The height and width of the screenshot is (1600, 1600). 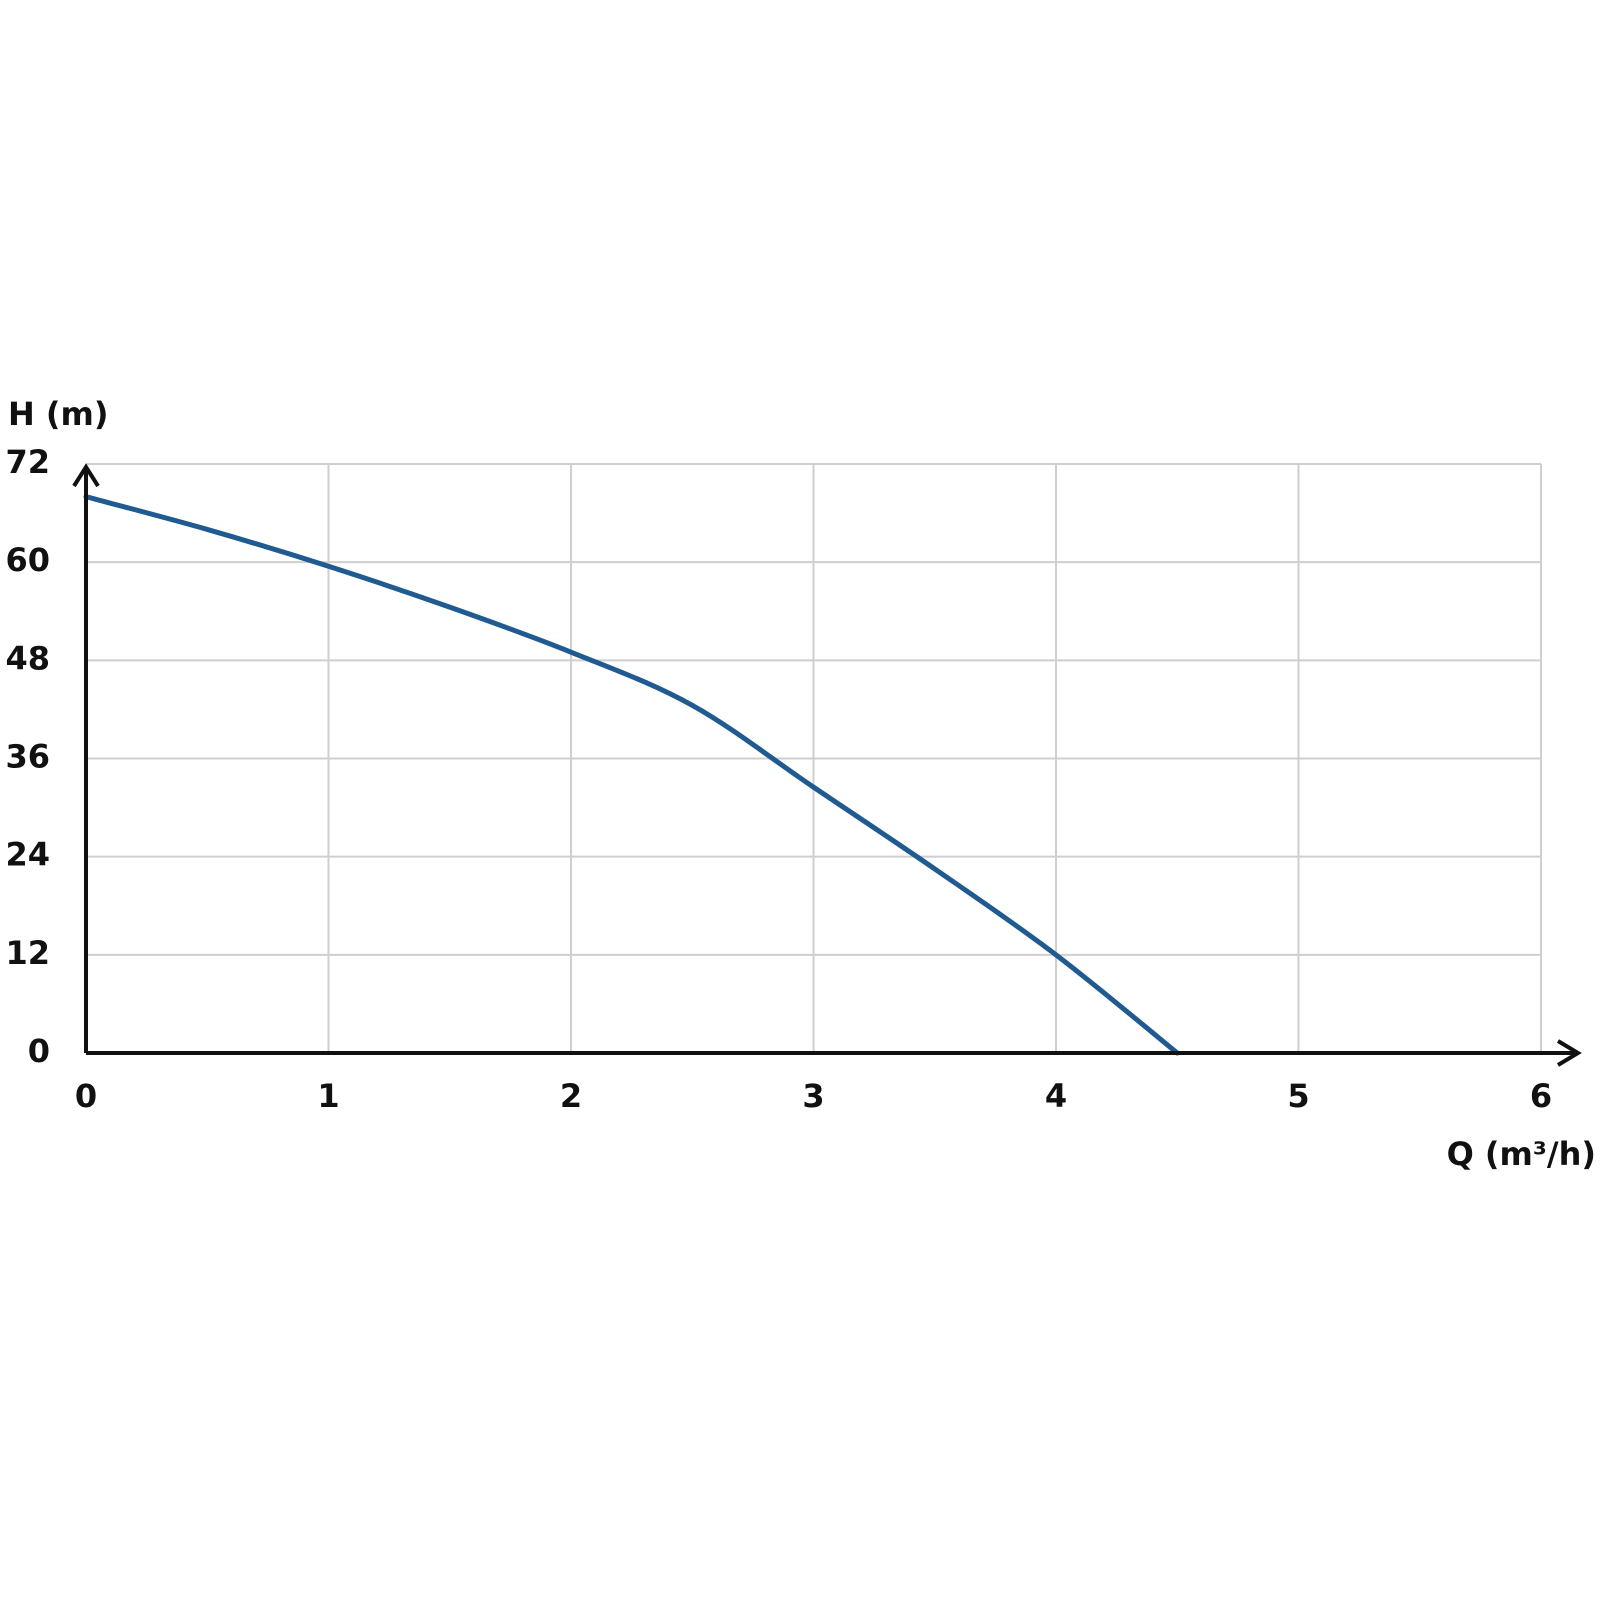 What do you see at coordinates (571, 1096) in the screenshot?
I see `x-tick-label: 2` at bounding box center [571, 1096].